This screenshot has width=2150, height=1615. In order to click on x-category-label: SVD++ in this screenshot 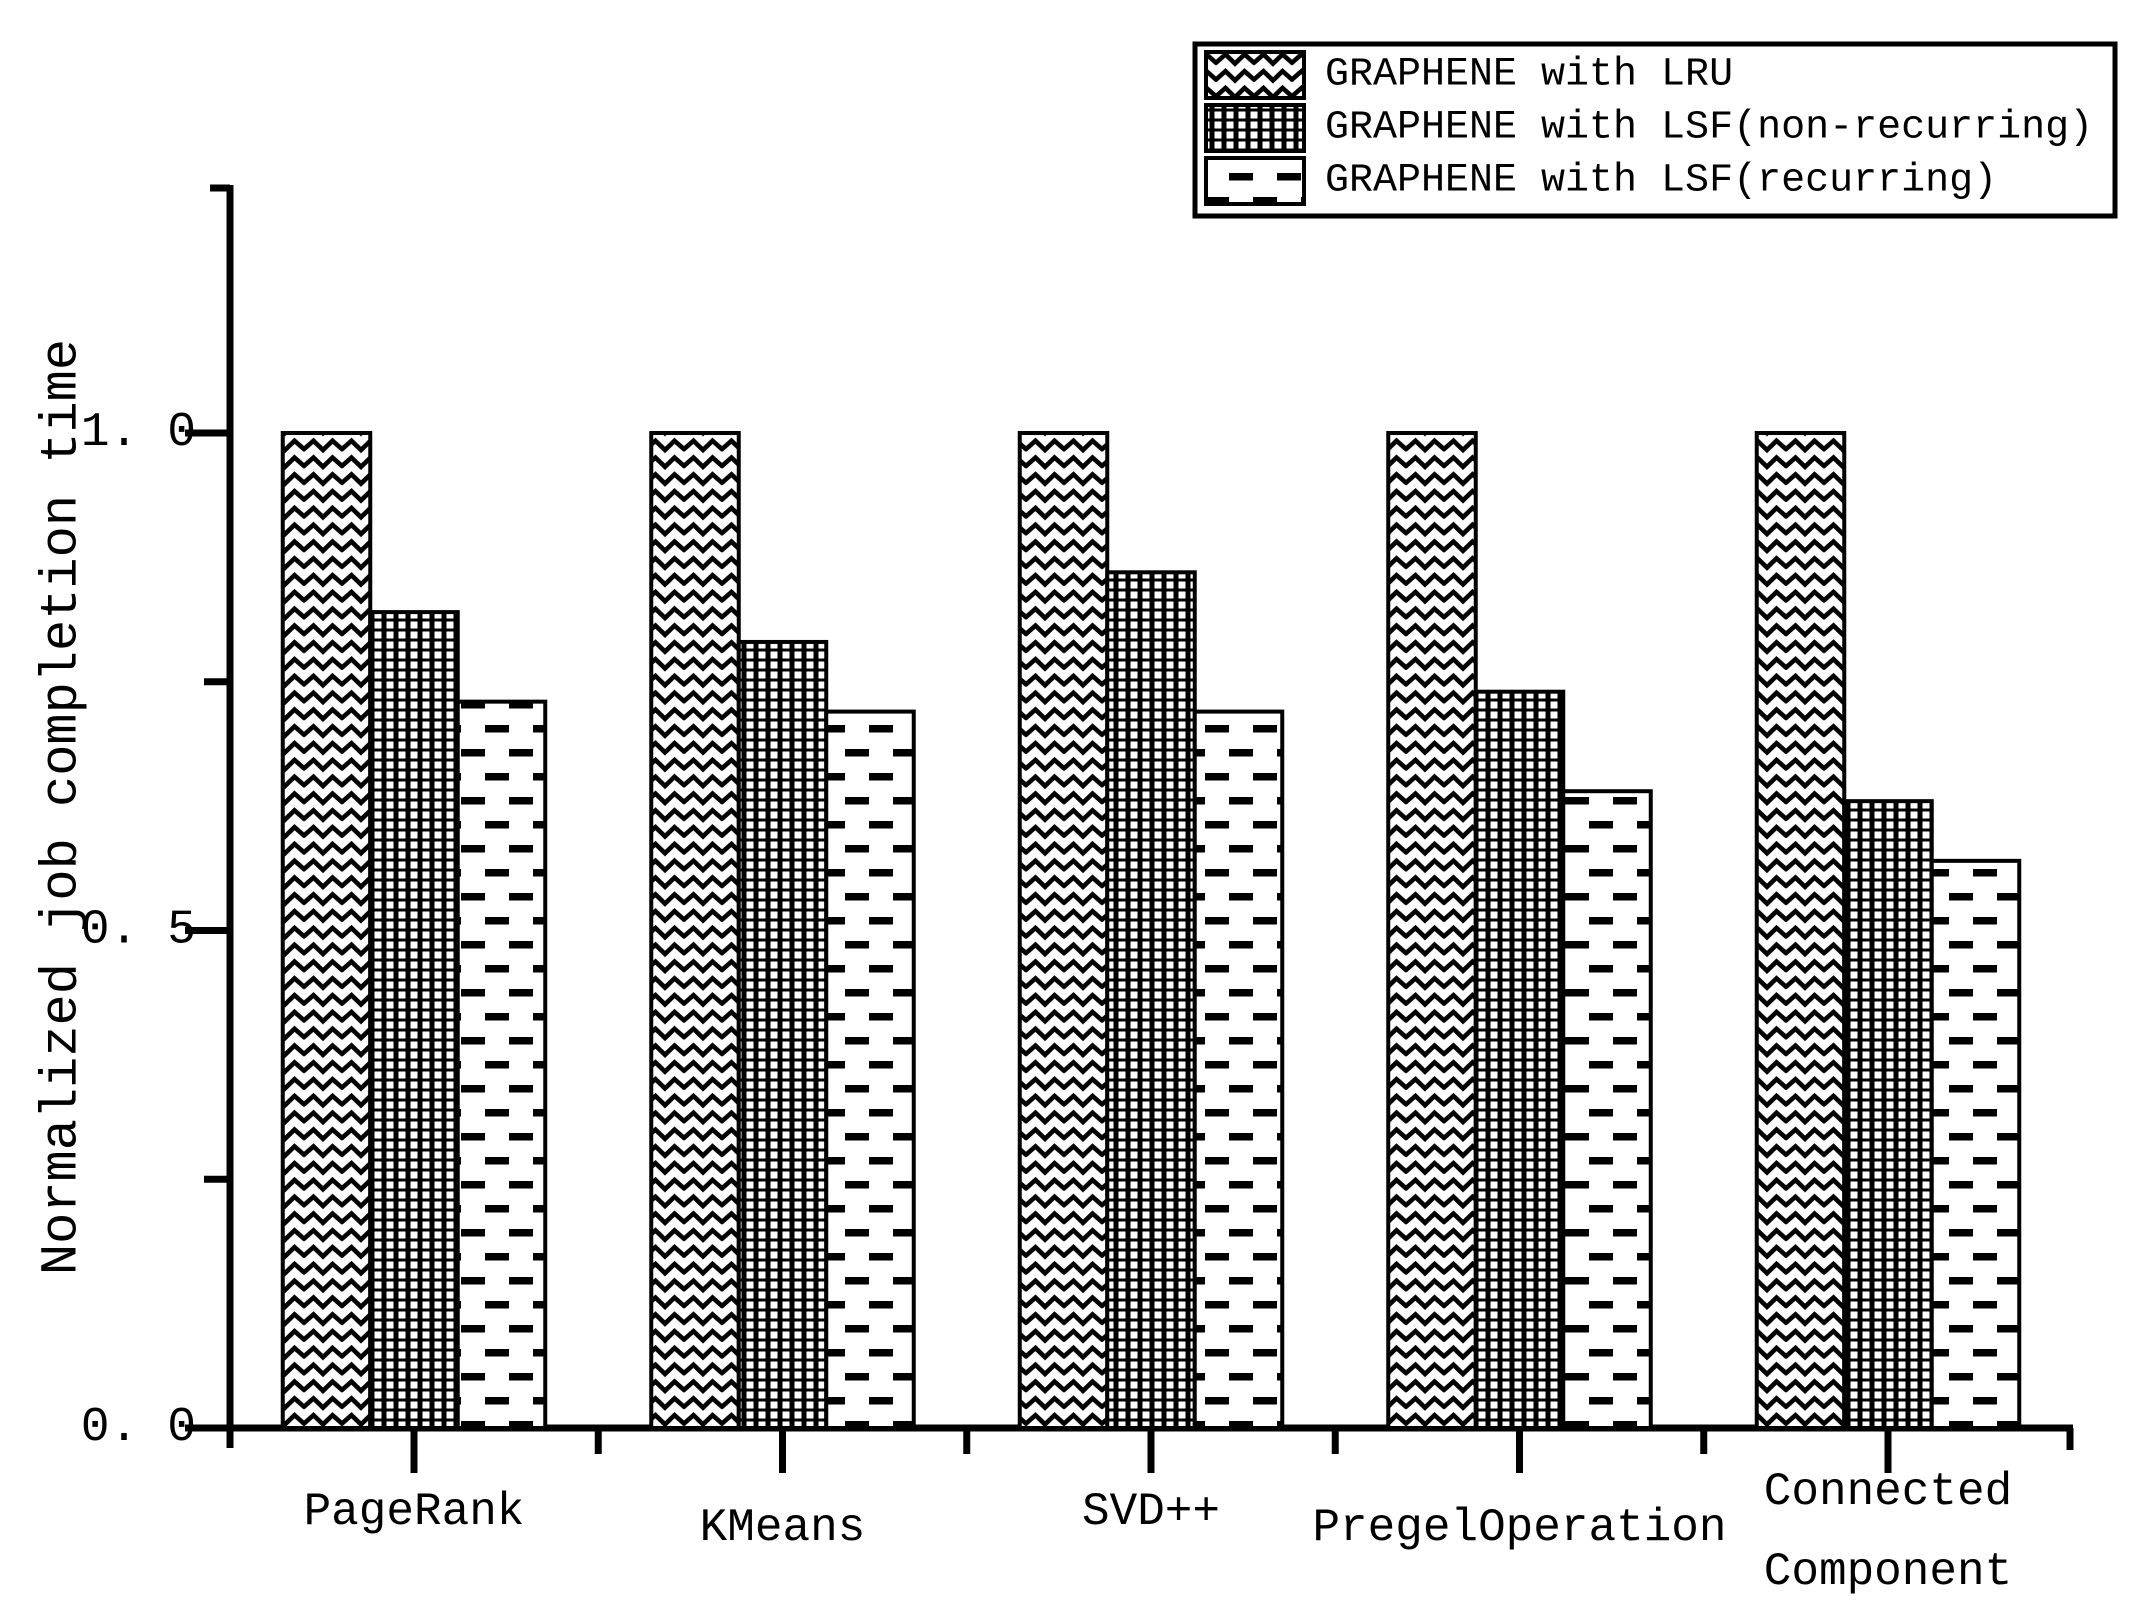, I will do `click(1151, 1512)`.